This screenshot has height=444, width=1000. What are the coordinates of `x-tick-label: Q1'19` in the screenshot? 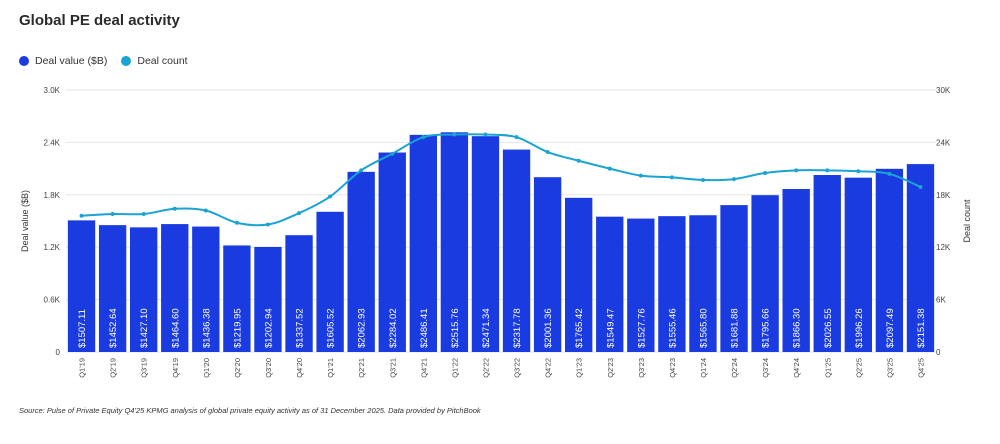 It's located at (82, 368).